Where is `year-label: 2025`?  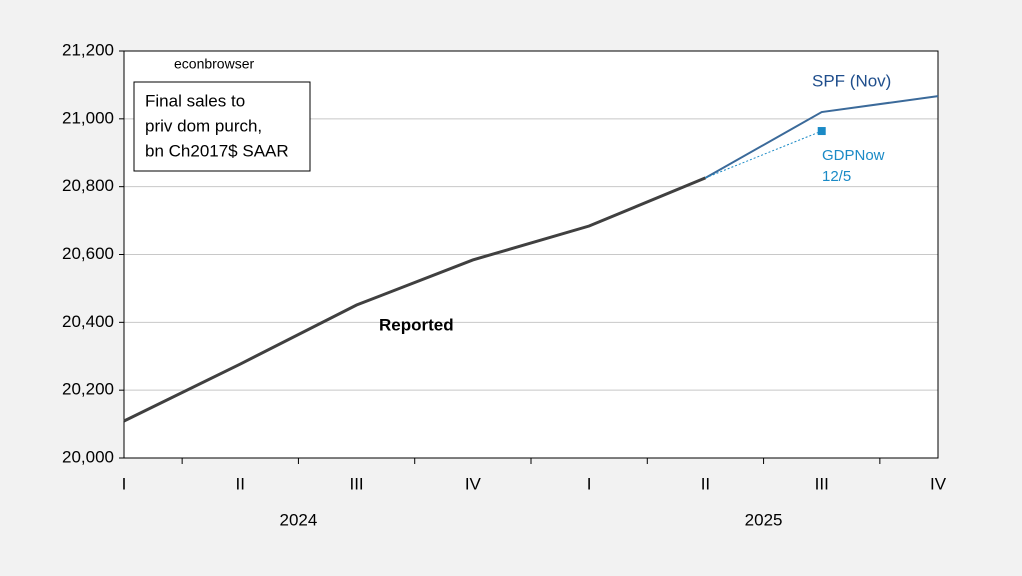
year-label: 2025 is located at coordinates (764, 519).